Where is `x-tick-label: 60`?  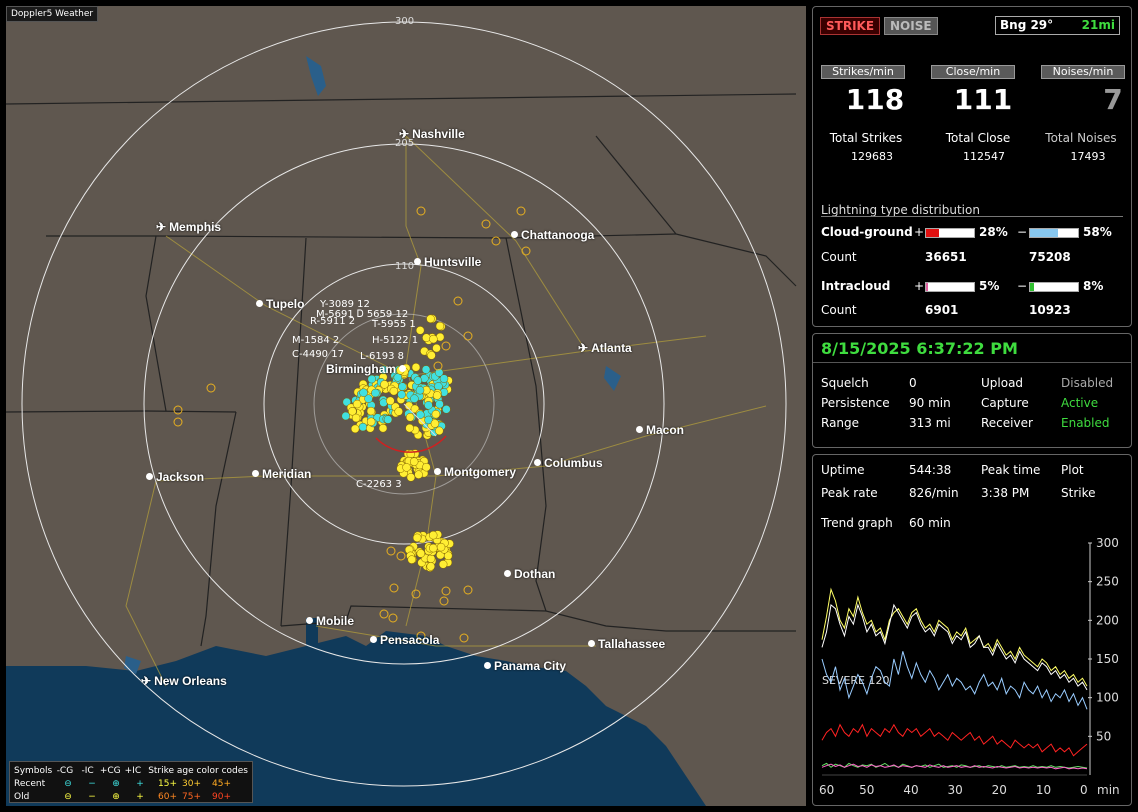 x-tick-label: 60 is located at coordinates (826, 790).